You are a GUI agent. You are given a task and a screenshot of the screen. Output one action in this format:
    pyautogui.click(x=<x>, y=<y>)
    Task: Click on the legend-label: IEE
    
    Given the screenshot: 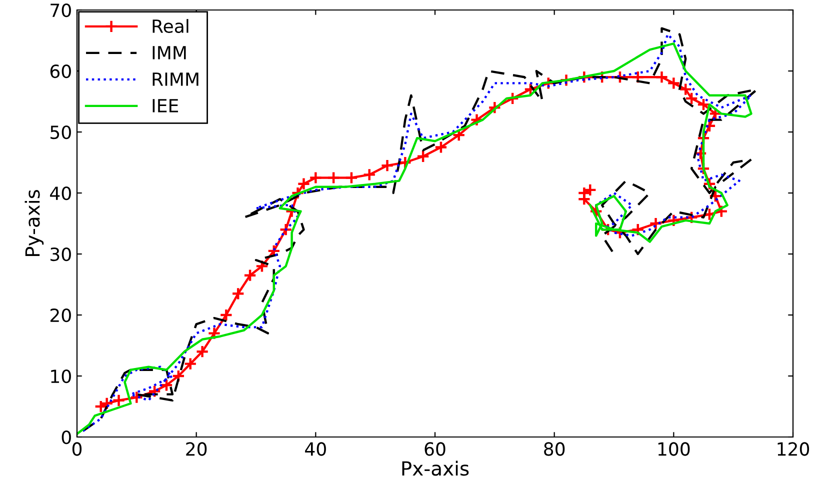 What is the action you would take?
    pyautogui.click(x=165, y=105)
    